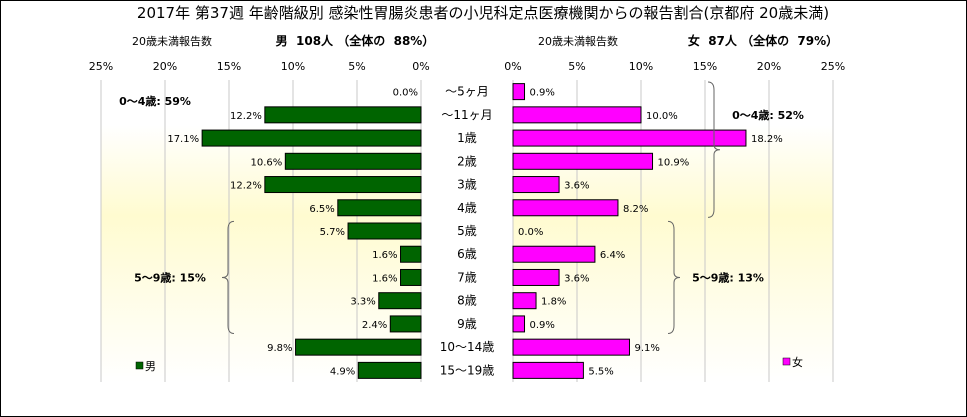 The width and height of the screenshot is (967, 417). Describe the element at coordinates (578, 41) in the screenshot. I see `right-header-label: 20歳未満報告数` at that location.